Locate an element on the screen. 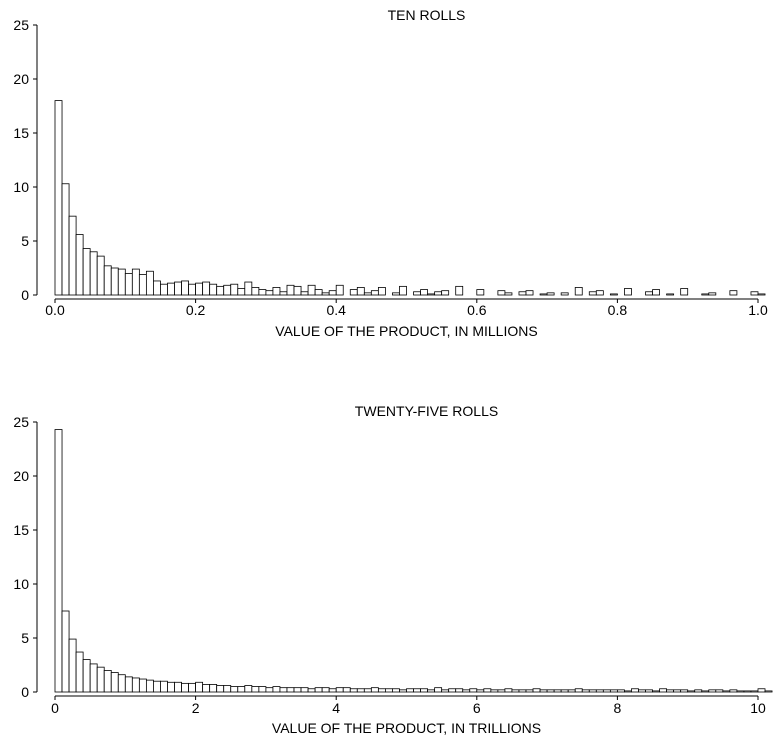 Image resolution: width=779 pixels, height=749 pixels. x-axis-label: VALUE OF THE PRODUCT, IN TRILLIONS is located at coordinates (406, 728).